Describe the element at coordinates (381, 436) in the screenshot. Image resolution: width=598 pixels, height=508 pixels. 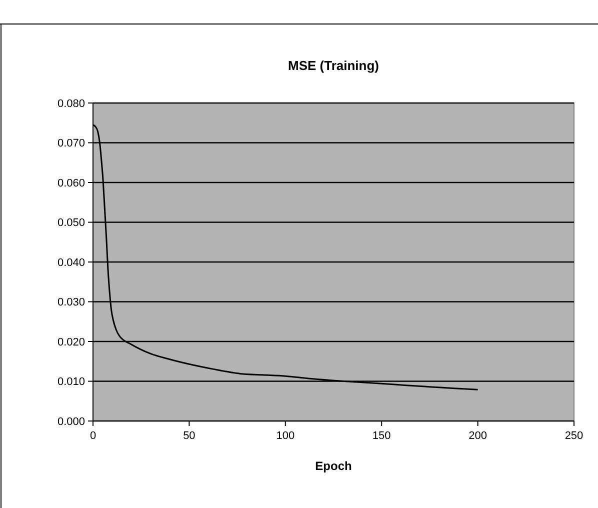
I see `x-tick-label: 150` at that location.